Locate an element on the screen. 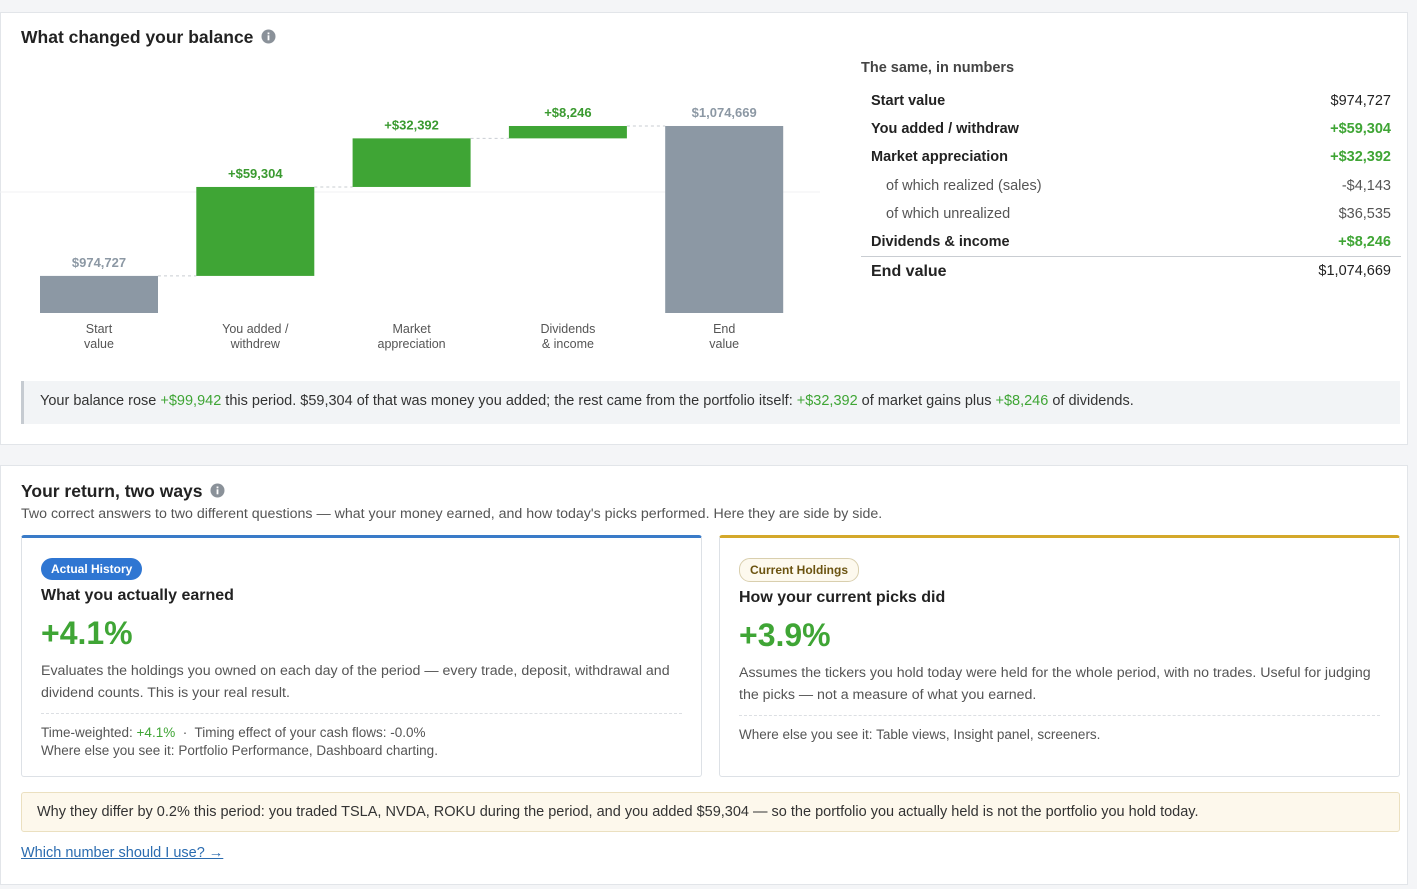 This screenshot has width=1417, height=889. text-part: +4.1% is located at coordinates (156, 732).